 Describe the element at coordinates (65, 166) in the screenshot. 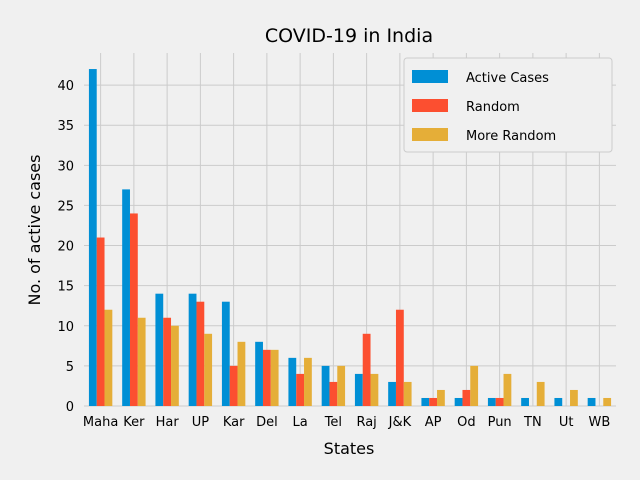

I see `y-tick-label: 30` at that location.